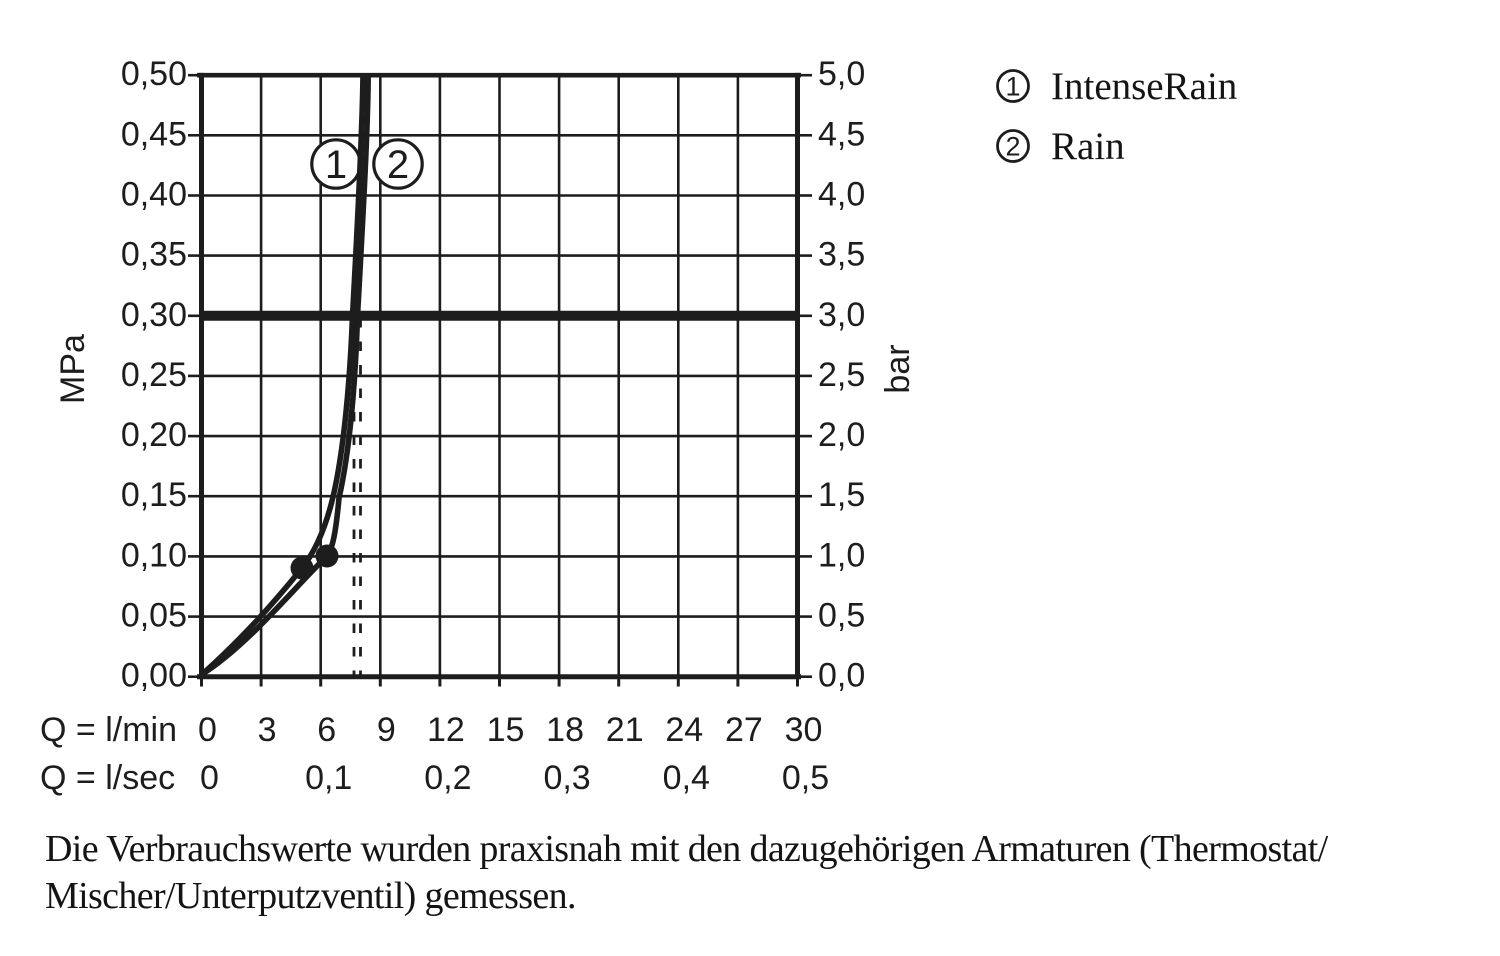 The height and width of the screenshot is (956, 1500). What do you see at coordinates (841, 555) in the screenshot?
I see `svg-text: 1,0` at bounding box center [841, 555].